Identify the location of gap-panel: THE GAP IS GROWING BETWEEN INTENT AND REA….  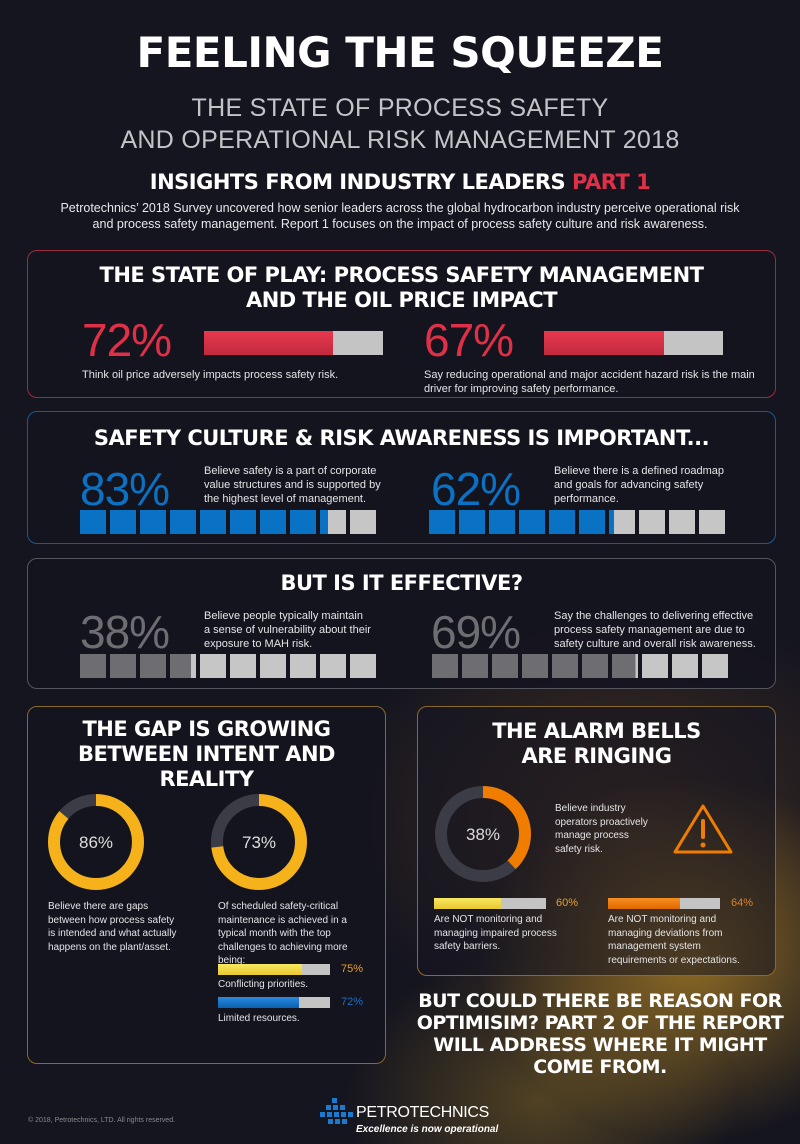
(206, 885).